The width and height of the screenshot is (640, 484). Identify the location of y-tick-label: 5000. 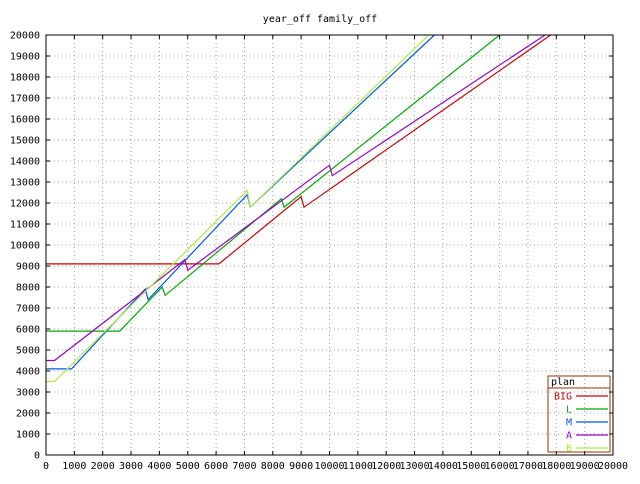
(28, 351).